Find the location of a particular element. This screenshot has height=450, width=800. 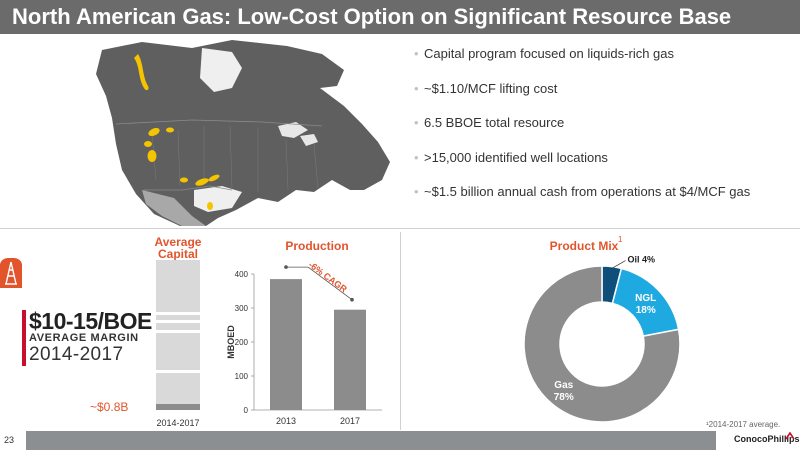

company-logo: ConocoPhillips is located at coordinates (767, 439).